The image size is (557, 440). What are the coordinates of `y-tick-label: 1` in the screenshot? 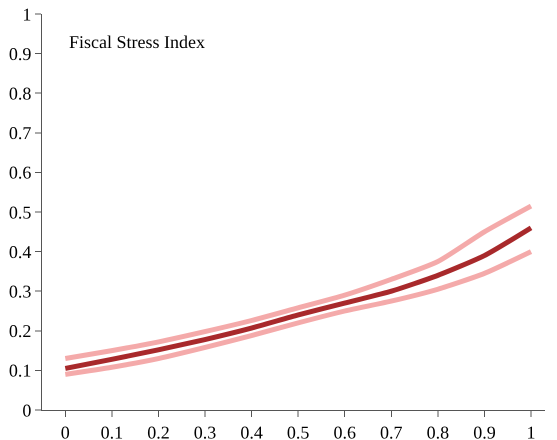 It's located at (27, 14).